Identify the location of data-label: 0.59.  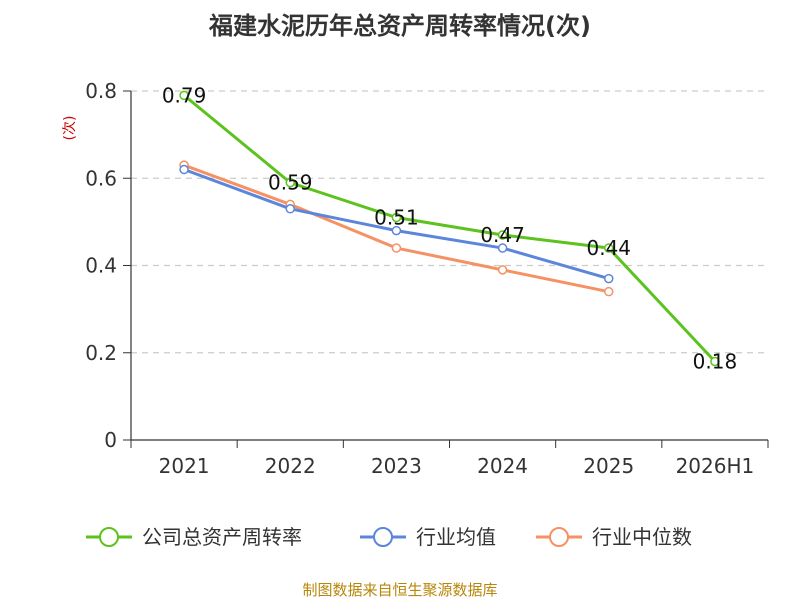
(290, 183).